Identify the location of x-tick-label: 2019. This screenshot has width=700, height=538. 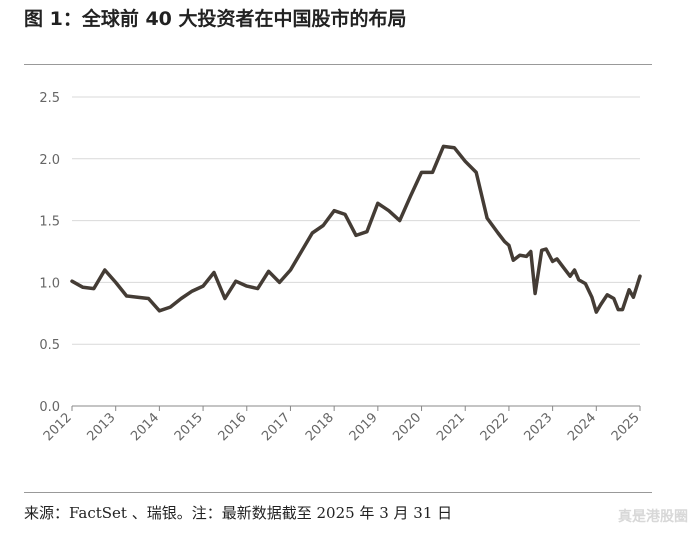
(364, 427).